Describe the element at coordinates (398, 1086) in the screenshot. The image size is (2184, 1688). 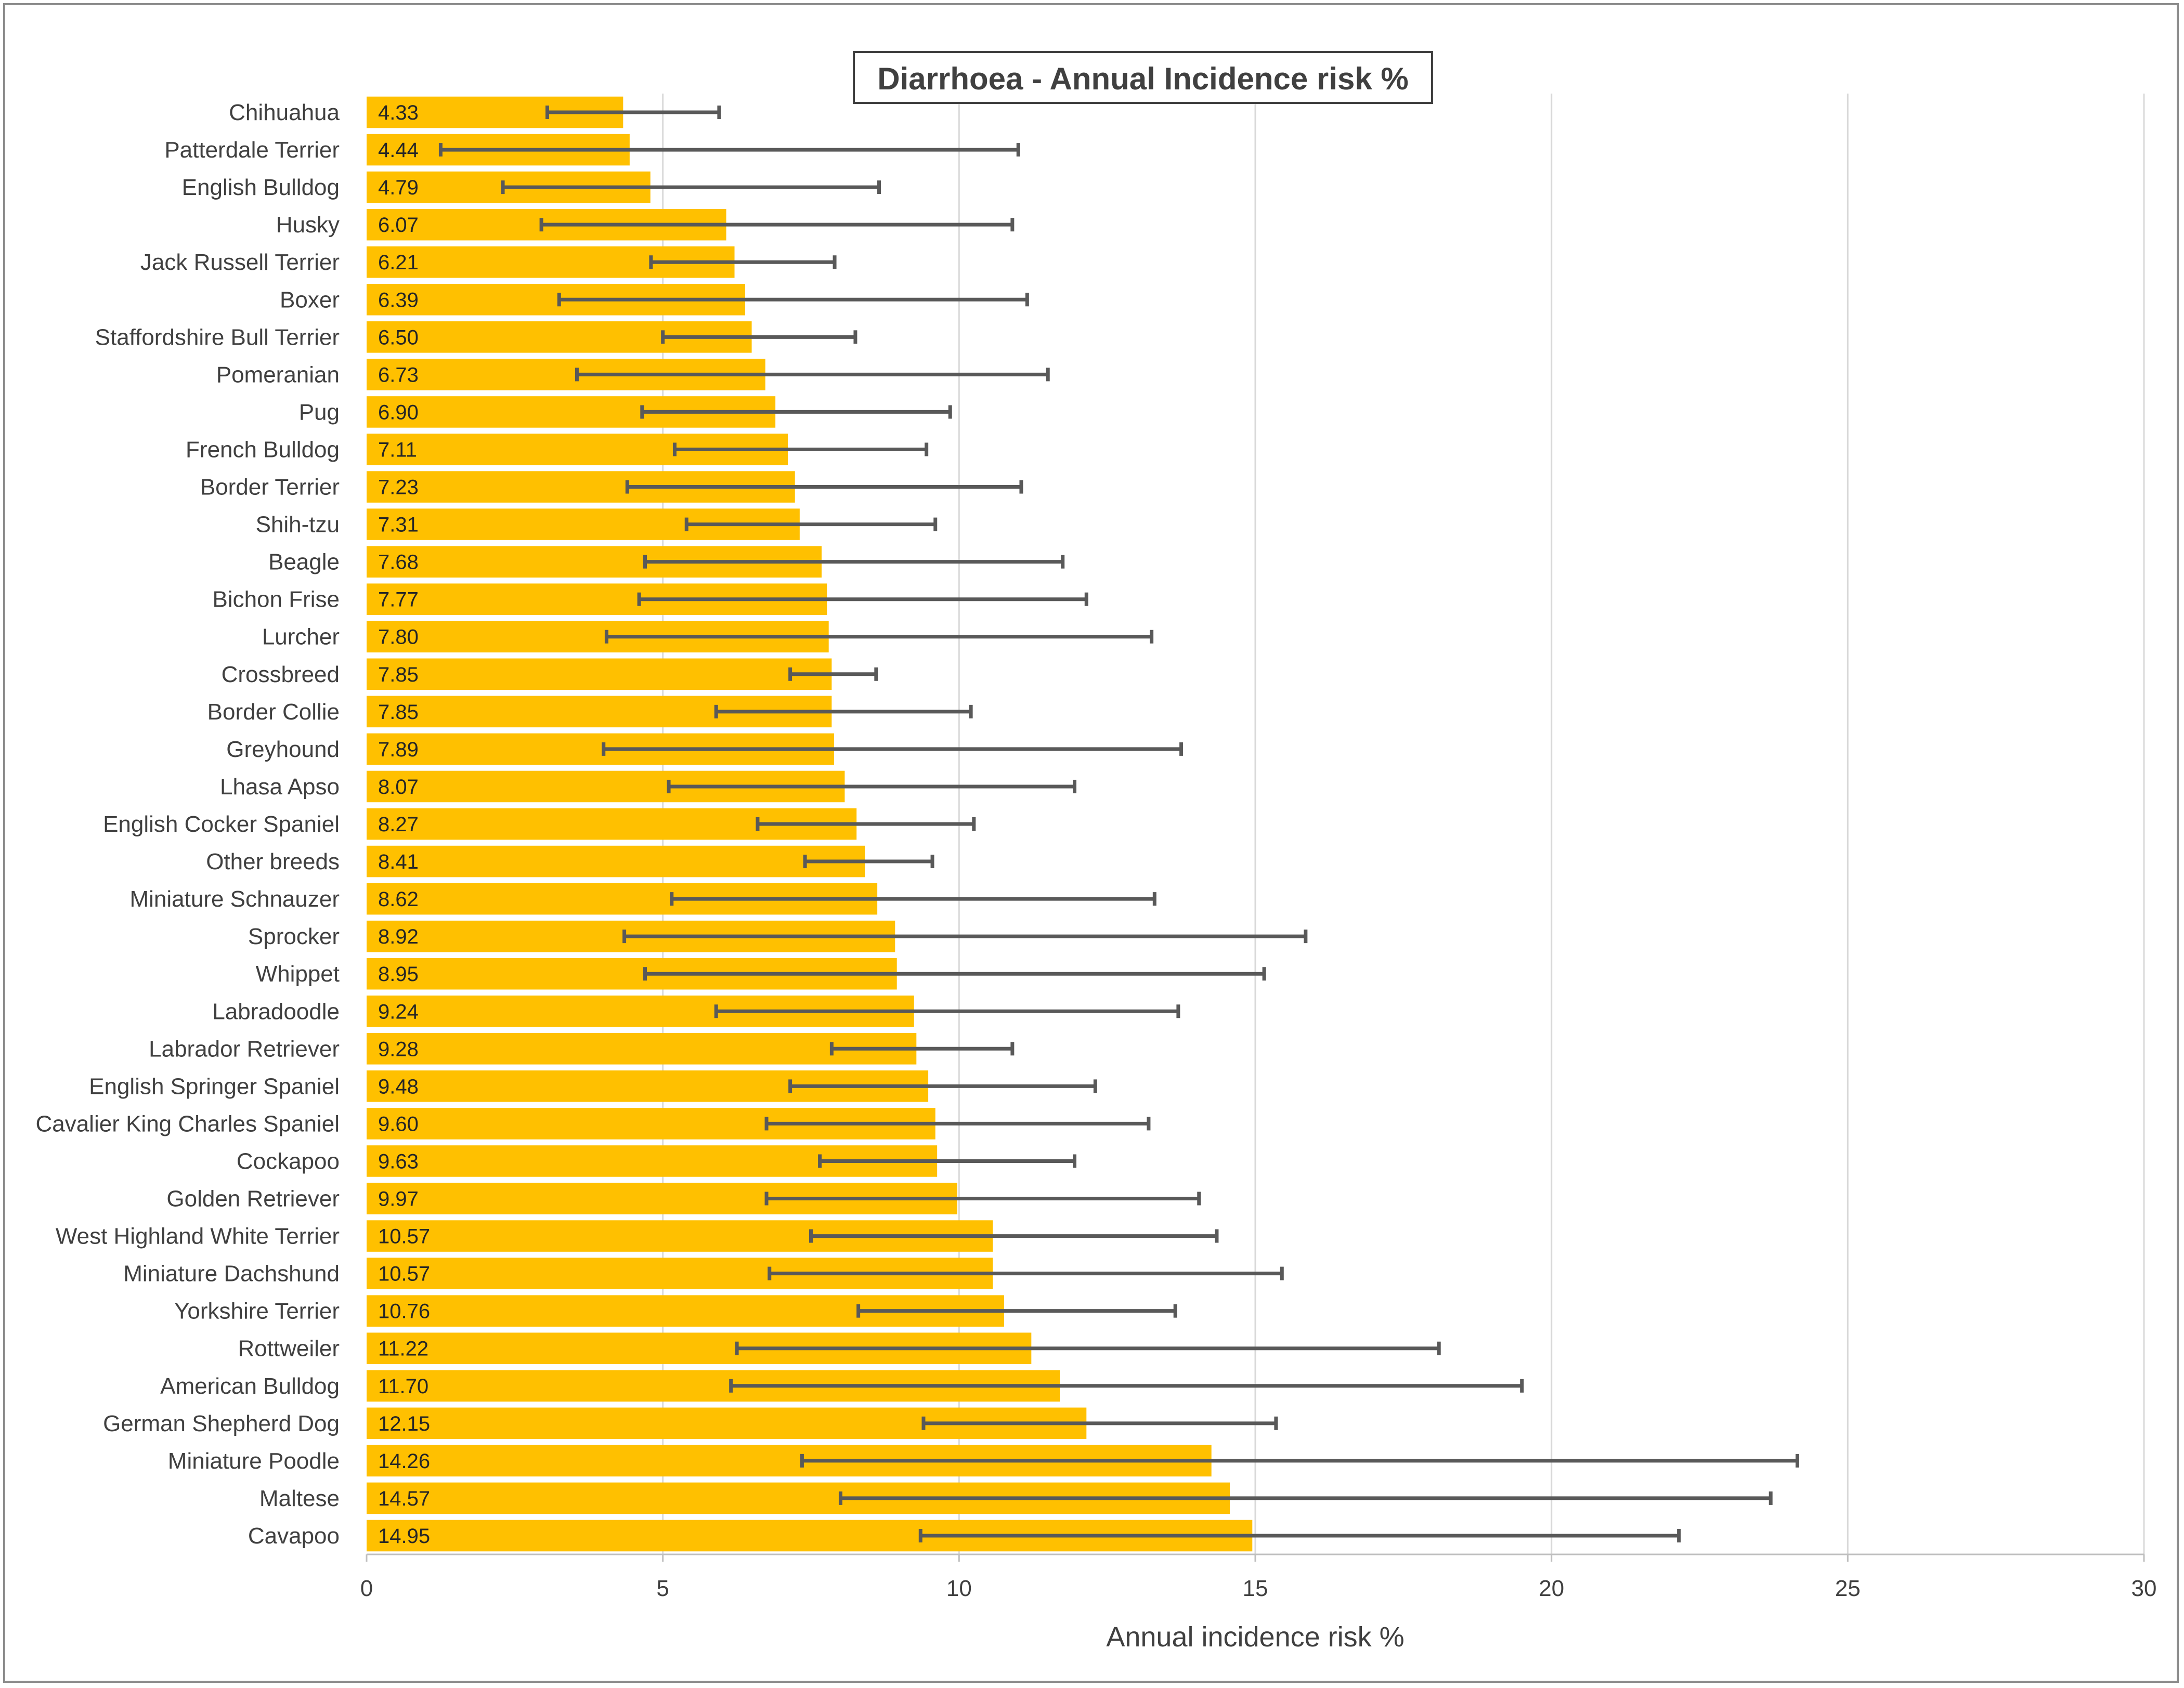
I see `data-label: 9.48` at that location.